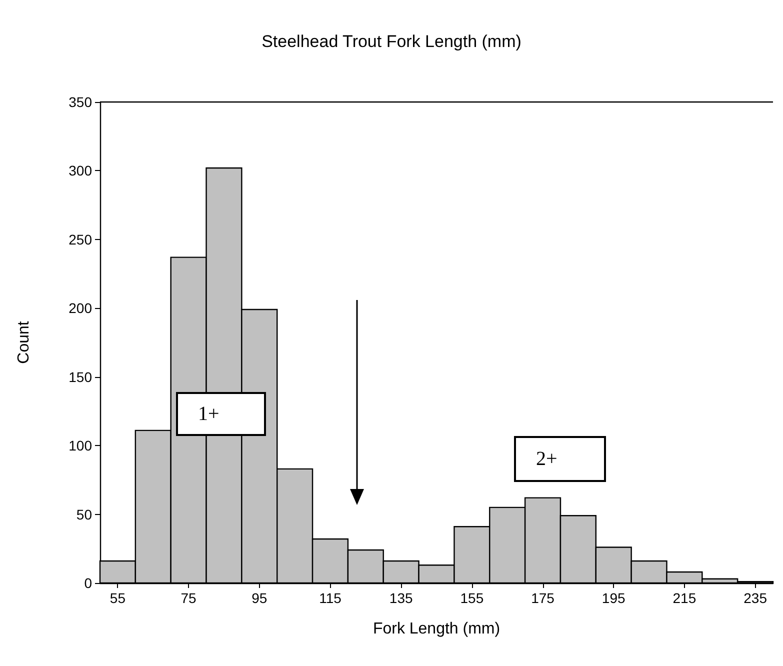 The image size is (783, 666). What do you see at coordinates (756, 598) in the screenshot?
I see `x-tick-label: 235` at bounding box center [756, 598].